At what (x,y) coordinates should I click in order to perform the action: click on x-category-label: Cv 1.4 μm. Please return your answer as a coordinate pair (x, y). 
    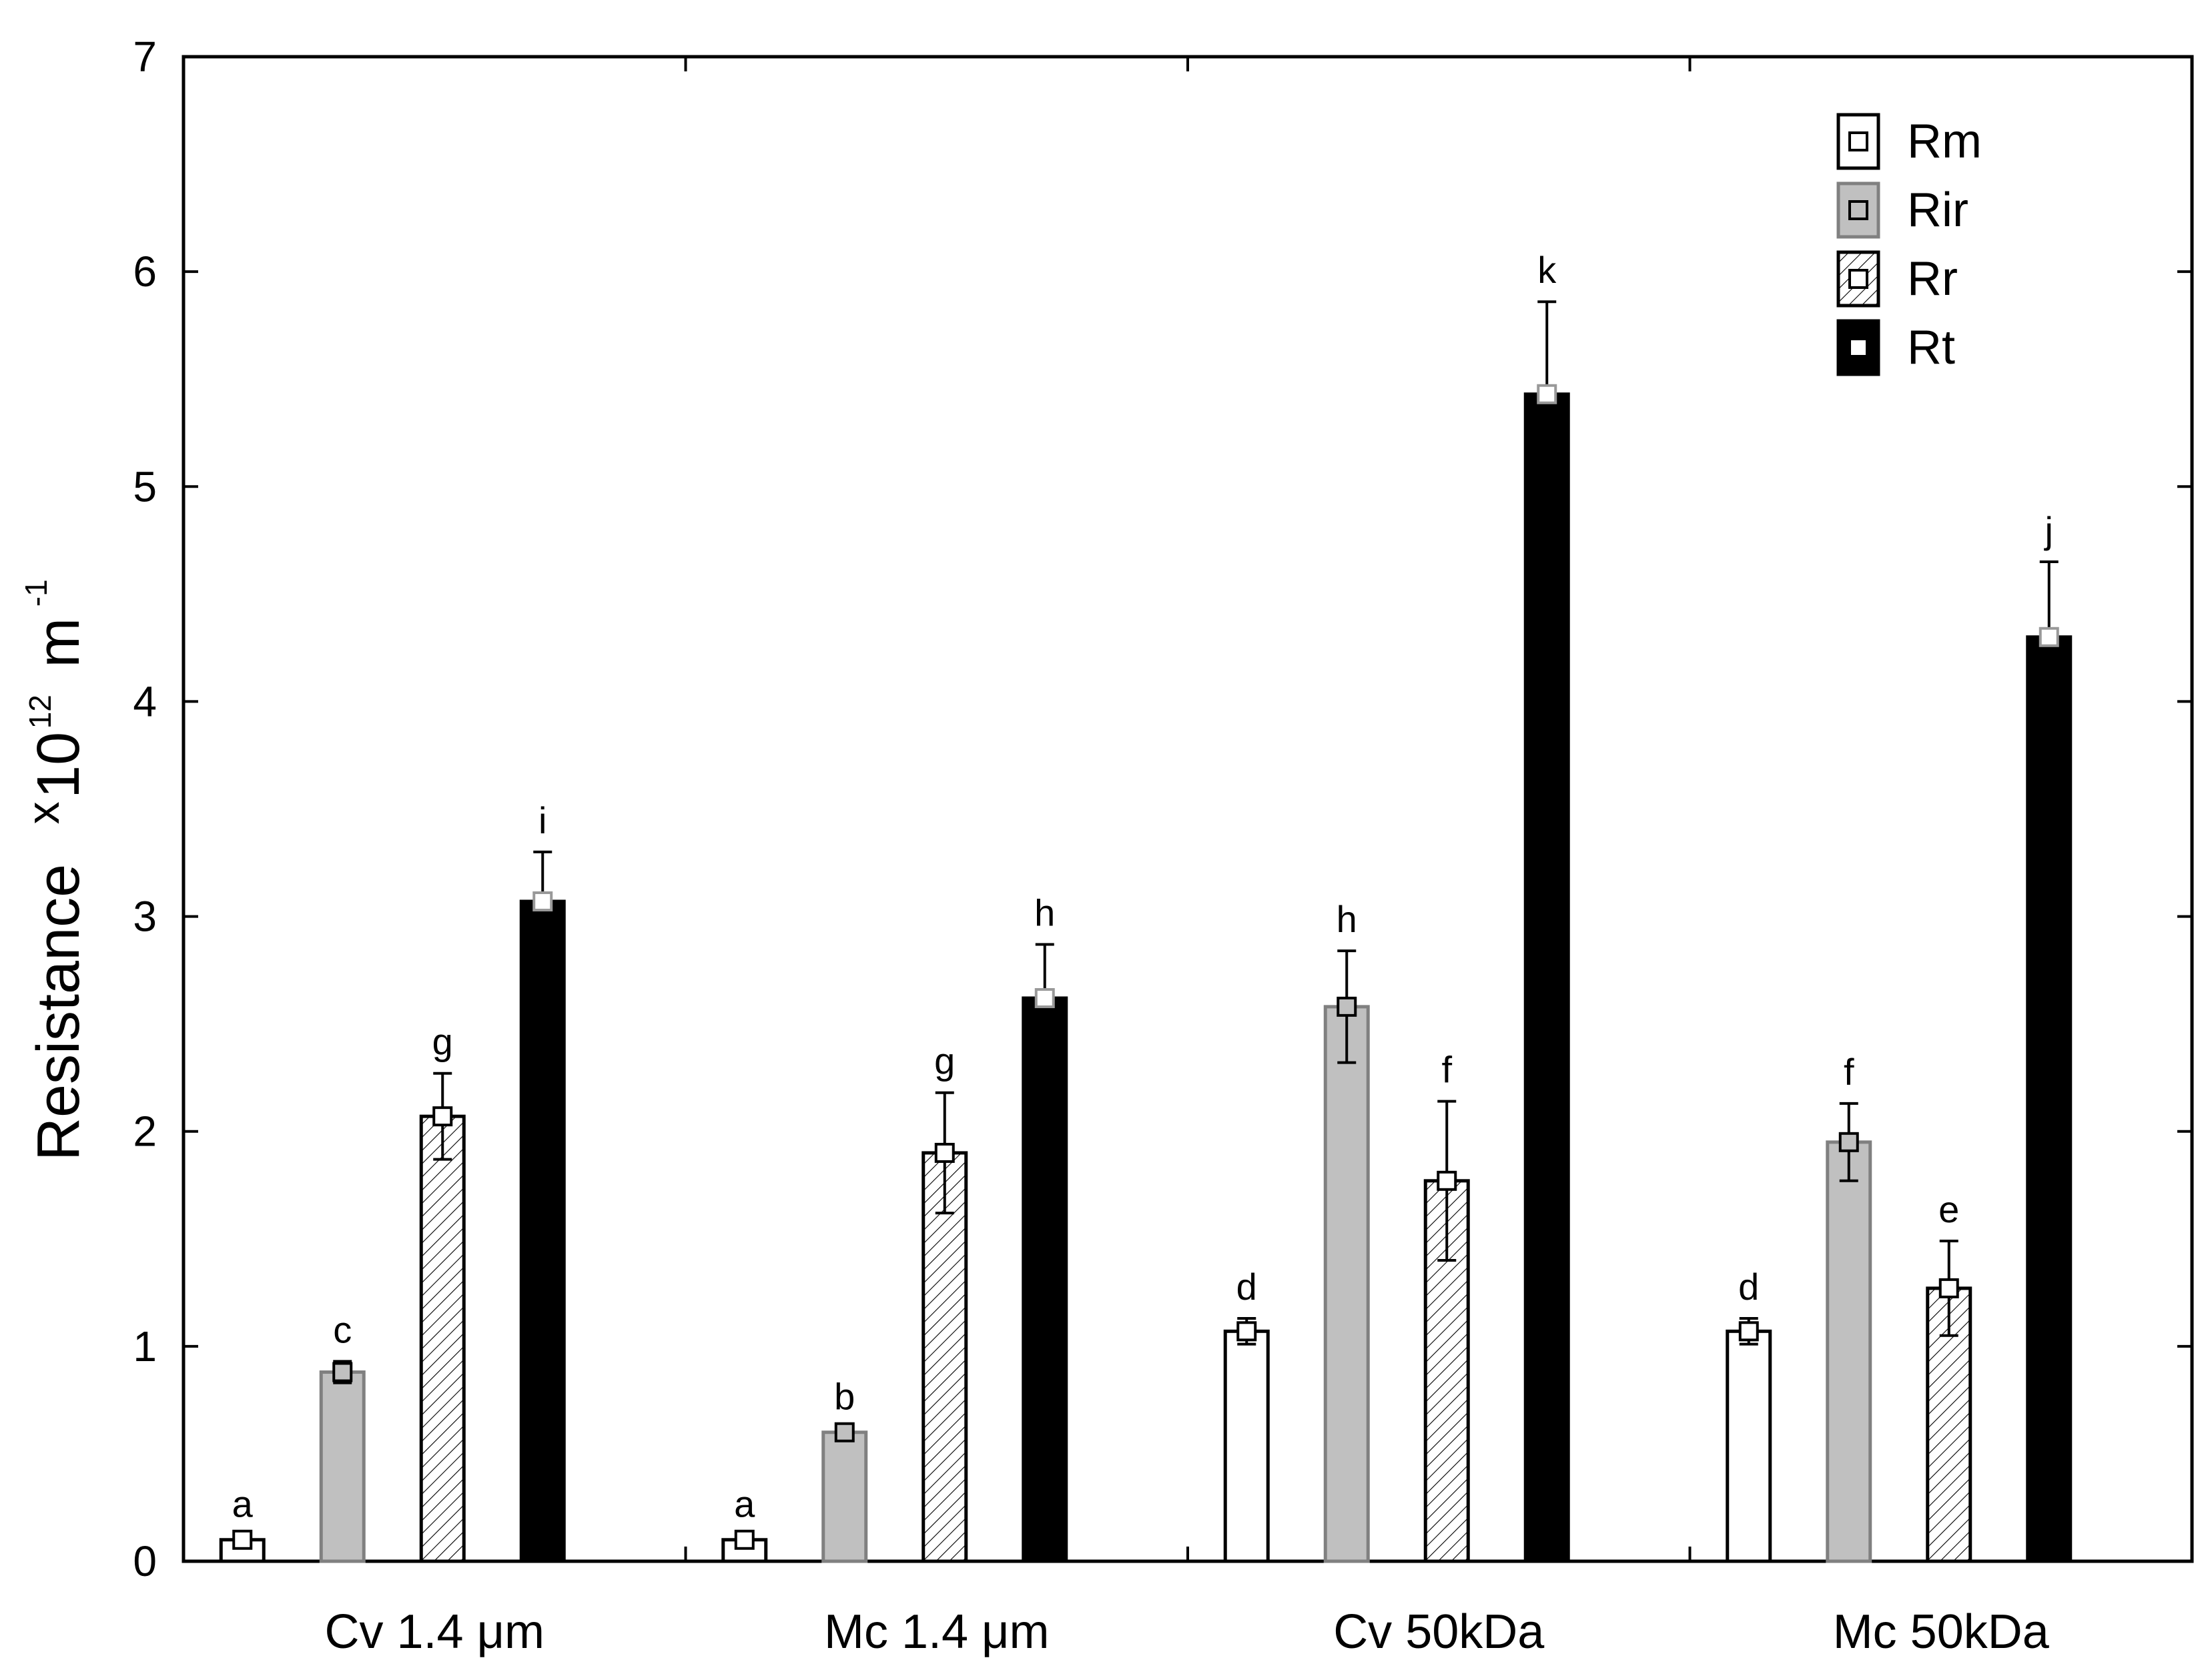
    Looking at the image, I should click on (434, 1632).